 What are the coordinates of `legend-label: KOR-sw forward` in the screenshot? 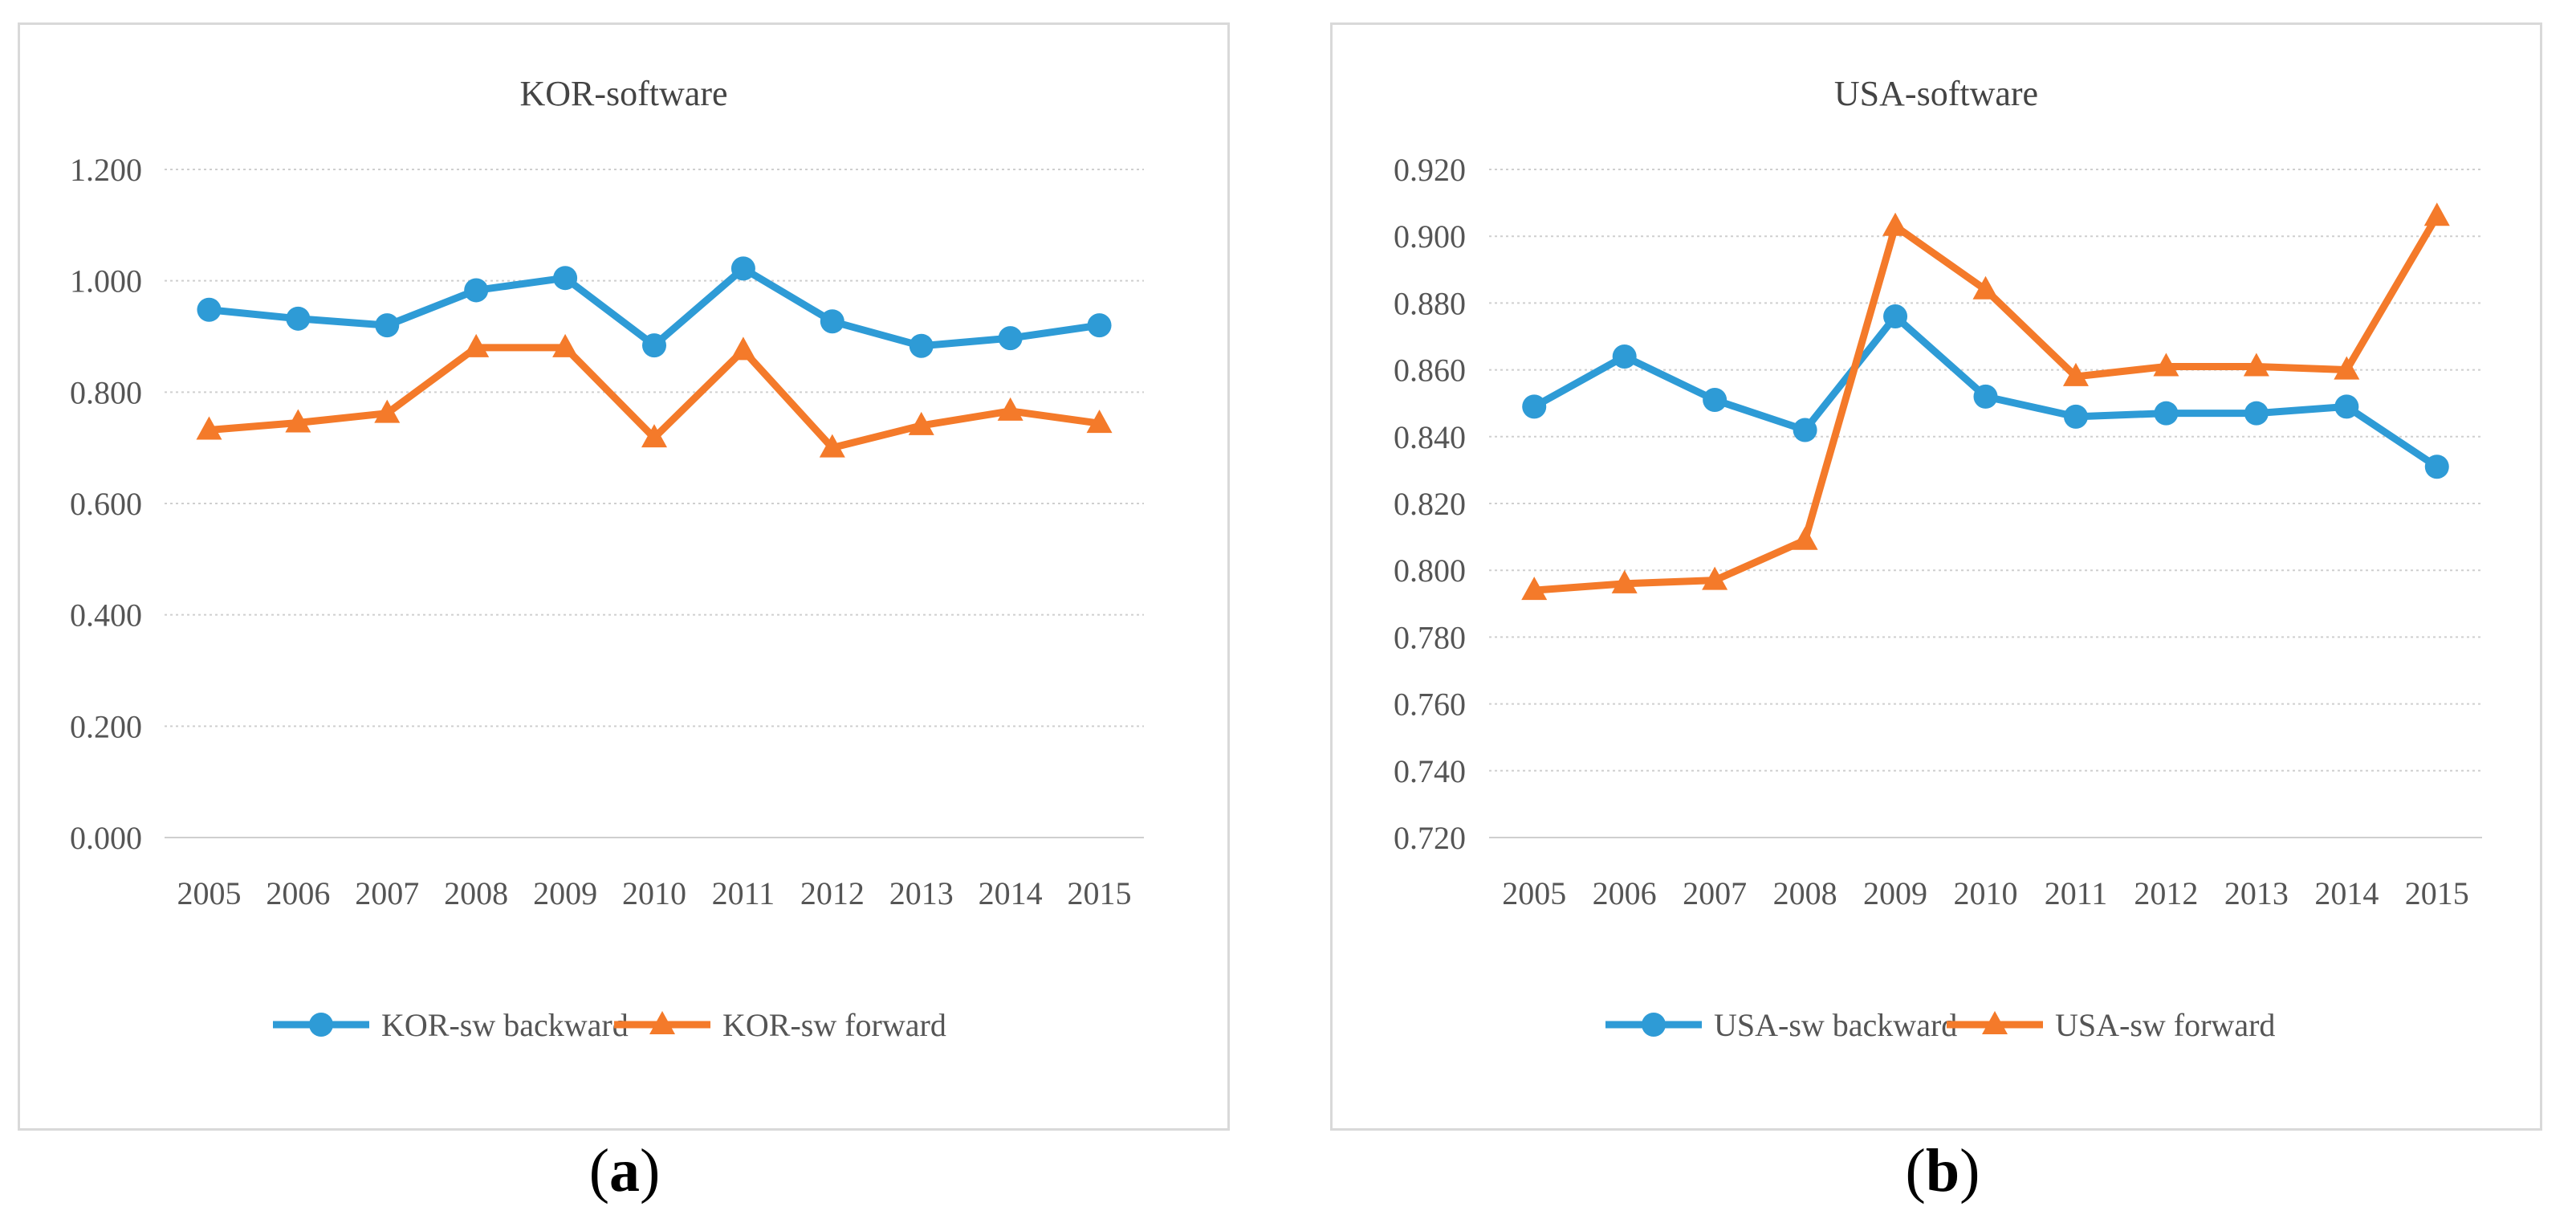 It's located at (834, 1025).